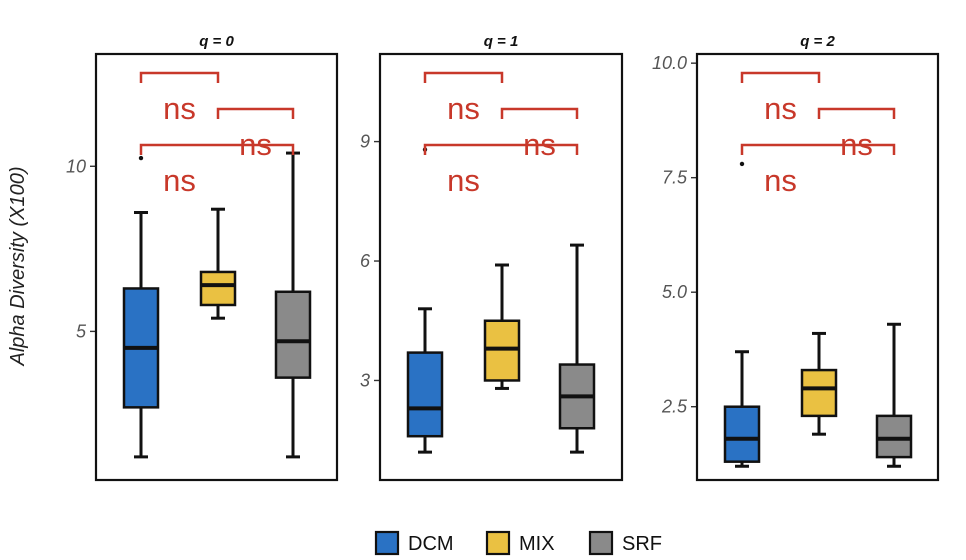 This screenshot has height=560, width=966. What do you see at coordinates (817, 41) in the screenshot?
I see `panel-title: q = 2` at bounding box center [817, 41].